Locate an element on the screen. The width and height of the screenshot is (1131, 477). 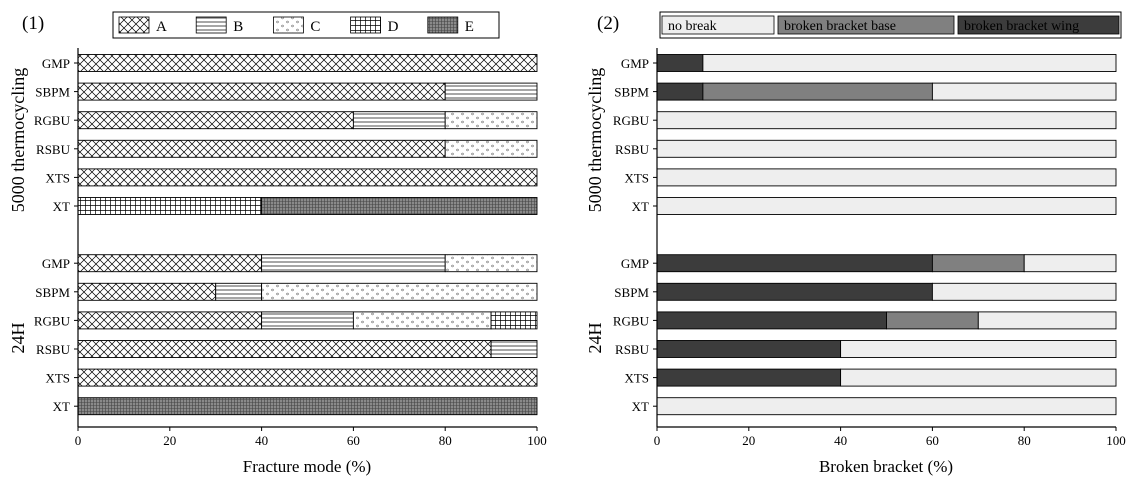
legend-label-e: E is located at coordinates (469, 27).